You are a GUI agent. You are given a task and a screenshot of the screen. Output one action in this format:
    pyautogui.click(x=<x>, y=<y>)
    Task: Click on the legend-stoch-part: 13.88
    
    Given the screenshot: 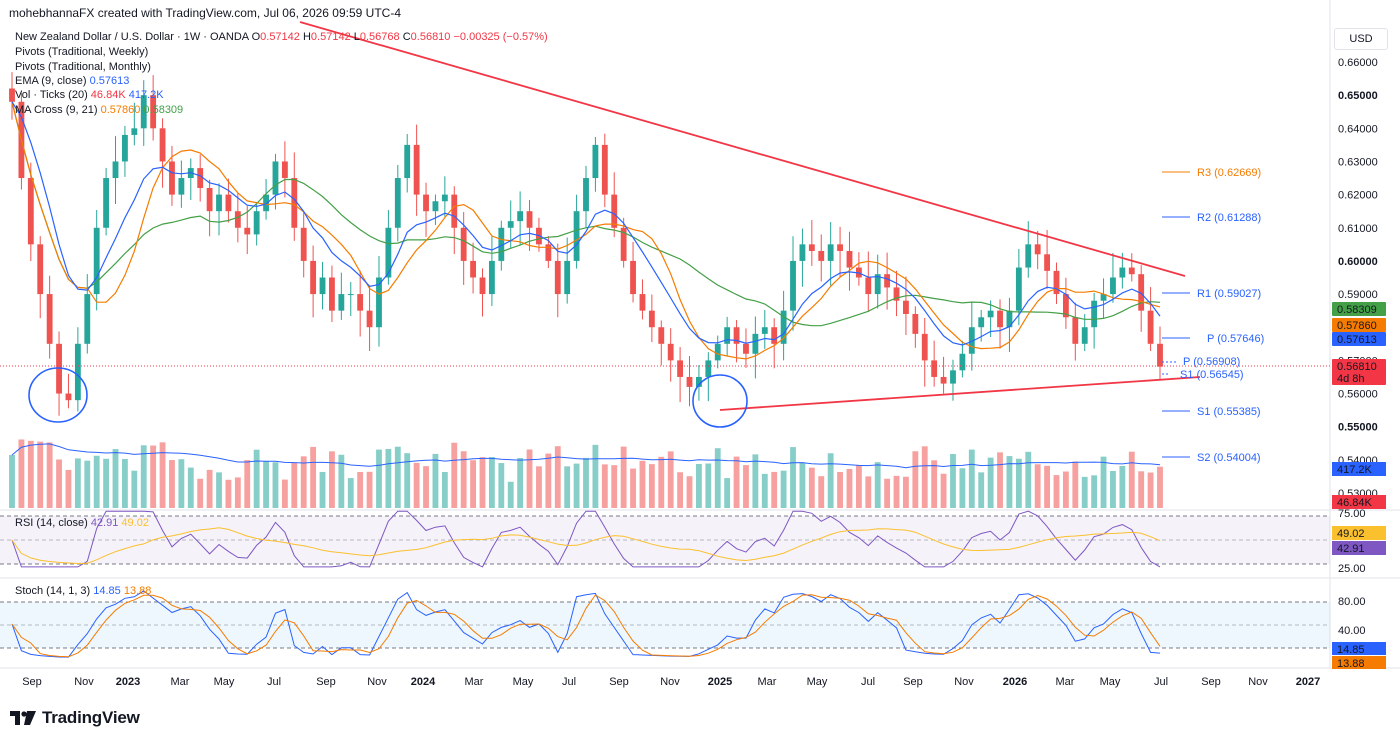 What is the action you would take?
    pyautogui.click(x=138, y=591)
    